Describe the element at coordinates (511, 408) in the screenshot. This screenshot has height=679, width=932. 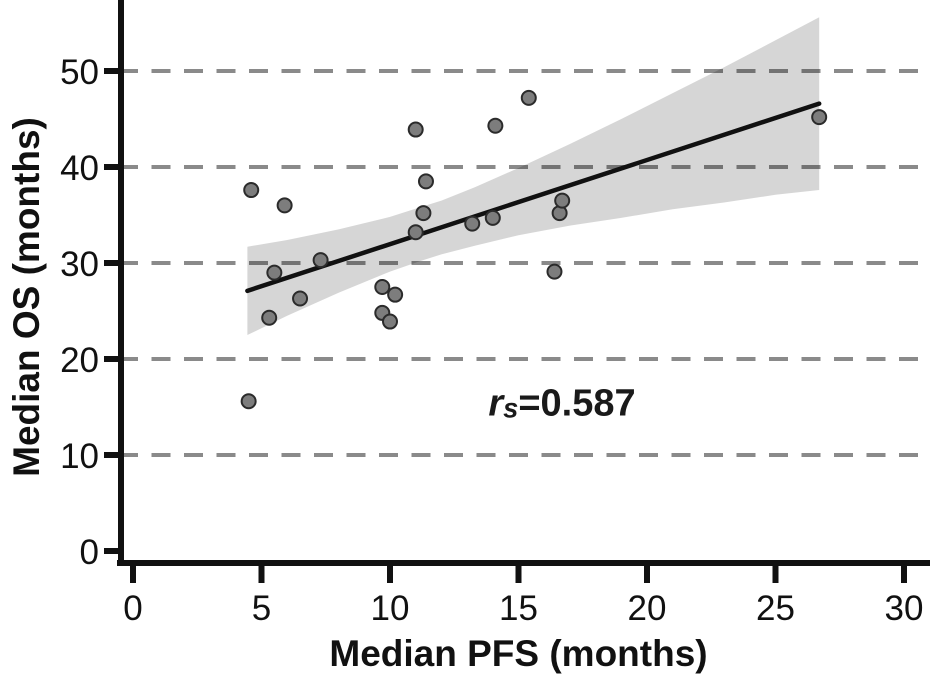
I see `correlation-subscript: s` at that location.